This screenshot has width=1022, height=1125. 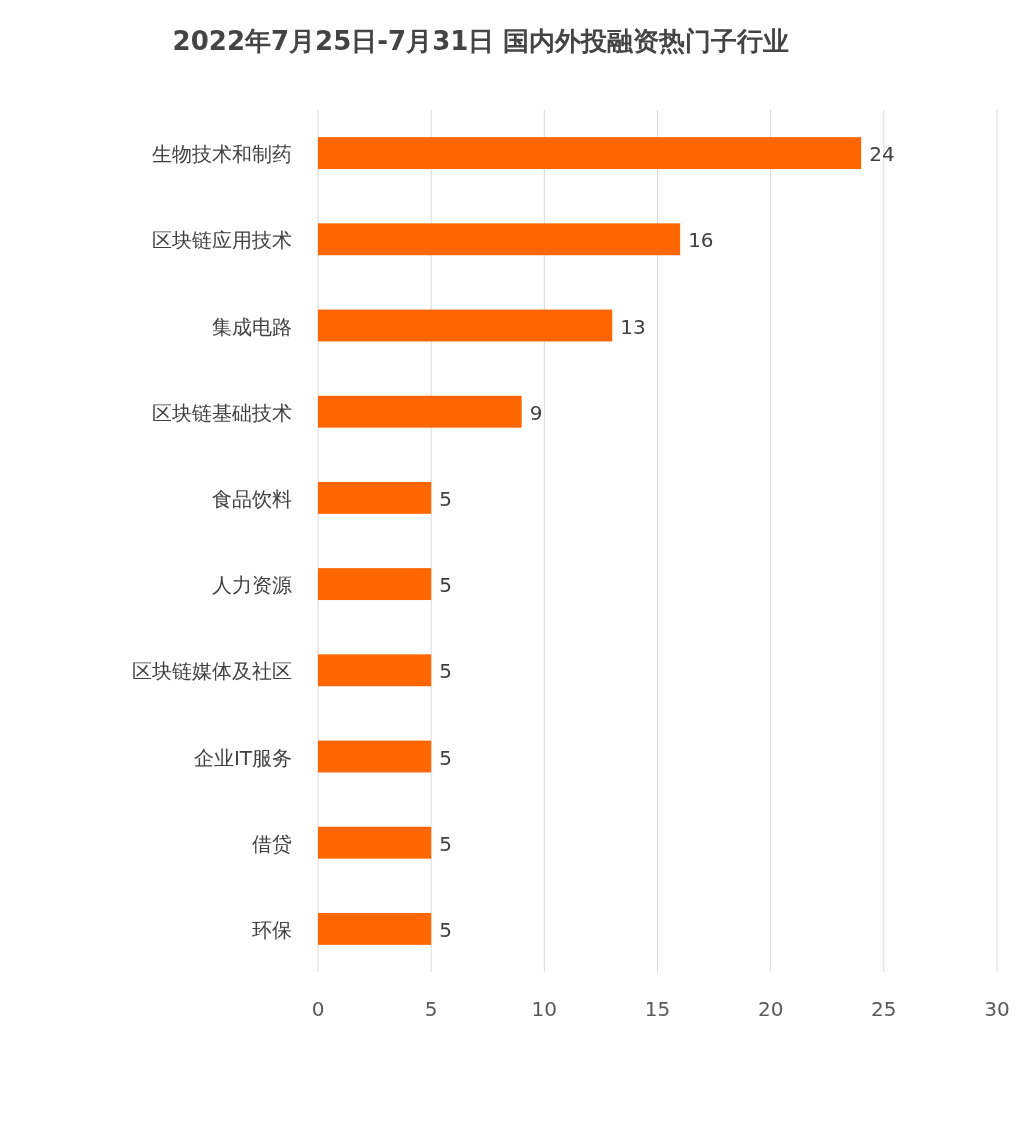 What do you see at coordinates (222, 412) in the screenshot?
I see `y-tick-label: 区块链基础技术` at bounding box center [222, 412].